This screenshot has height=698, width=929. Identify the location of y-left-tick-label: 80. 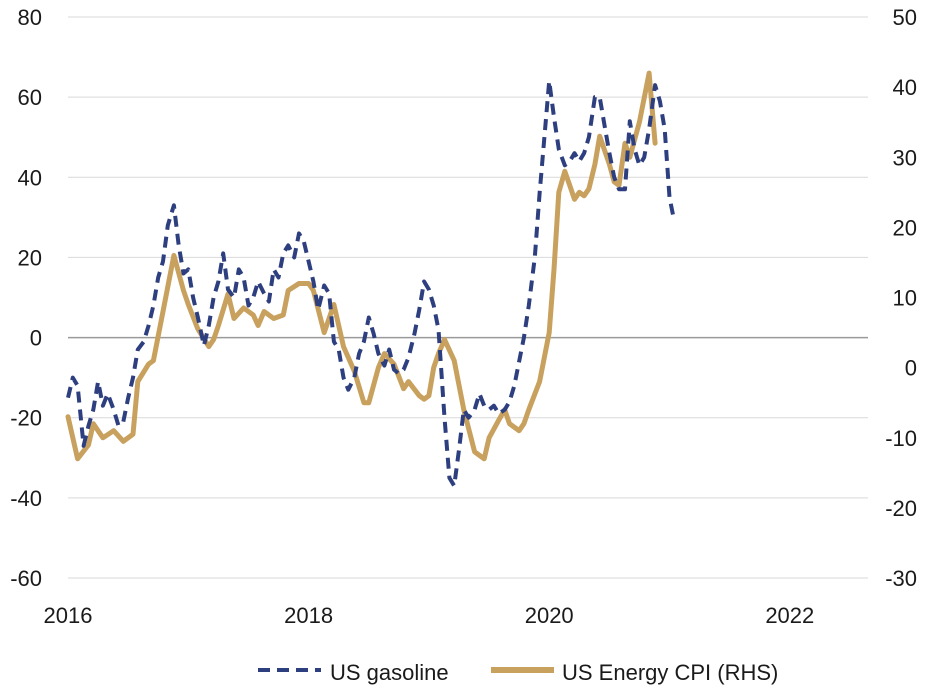
(30, 17).